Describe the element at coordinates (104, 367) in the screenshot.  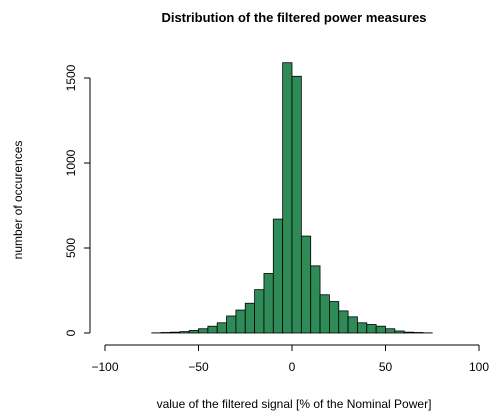
I see `x-tick-label: −100` at that location.